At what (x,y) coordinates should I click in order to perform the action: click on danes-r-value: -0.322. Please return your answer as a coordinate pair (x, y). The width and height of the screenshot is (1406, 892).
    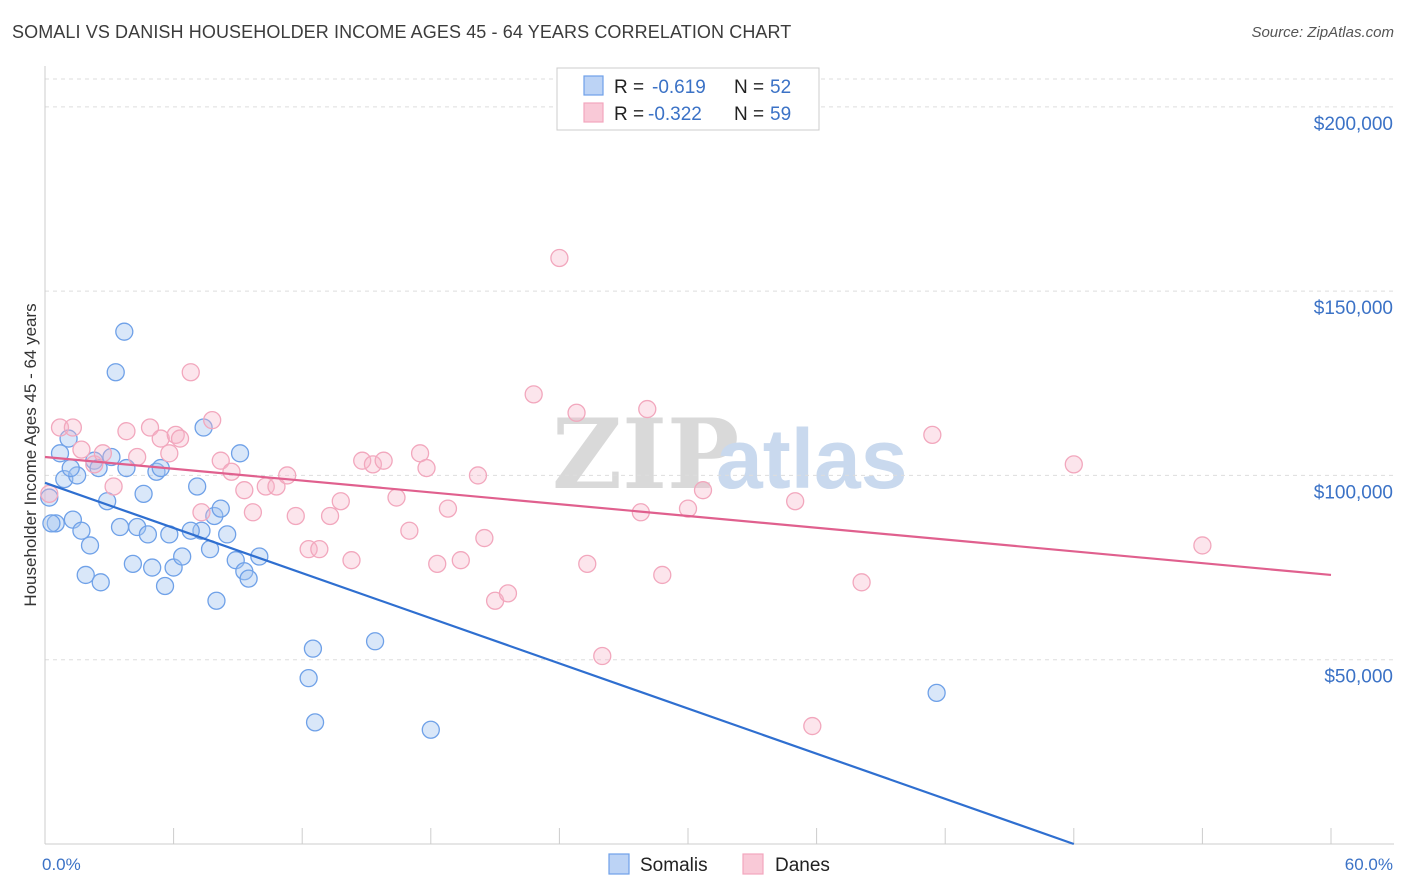
    Looking at the image, I should click on (675, 114).